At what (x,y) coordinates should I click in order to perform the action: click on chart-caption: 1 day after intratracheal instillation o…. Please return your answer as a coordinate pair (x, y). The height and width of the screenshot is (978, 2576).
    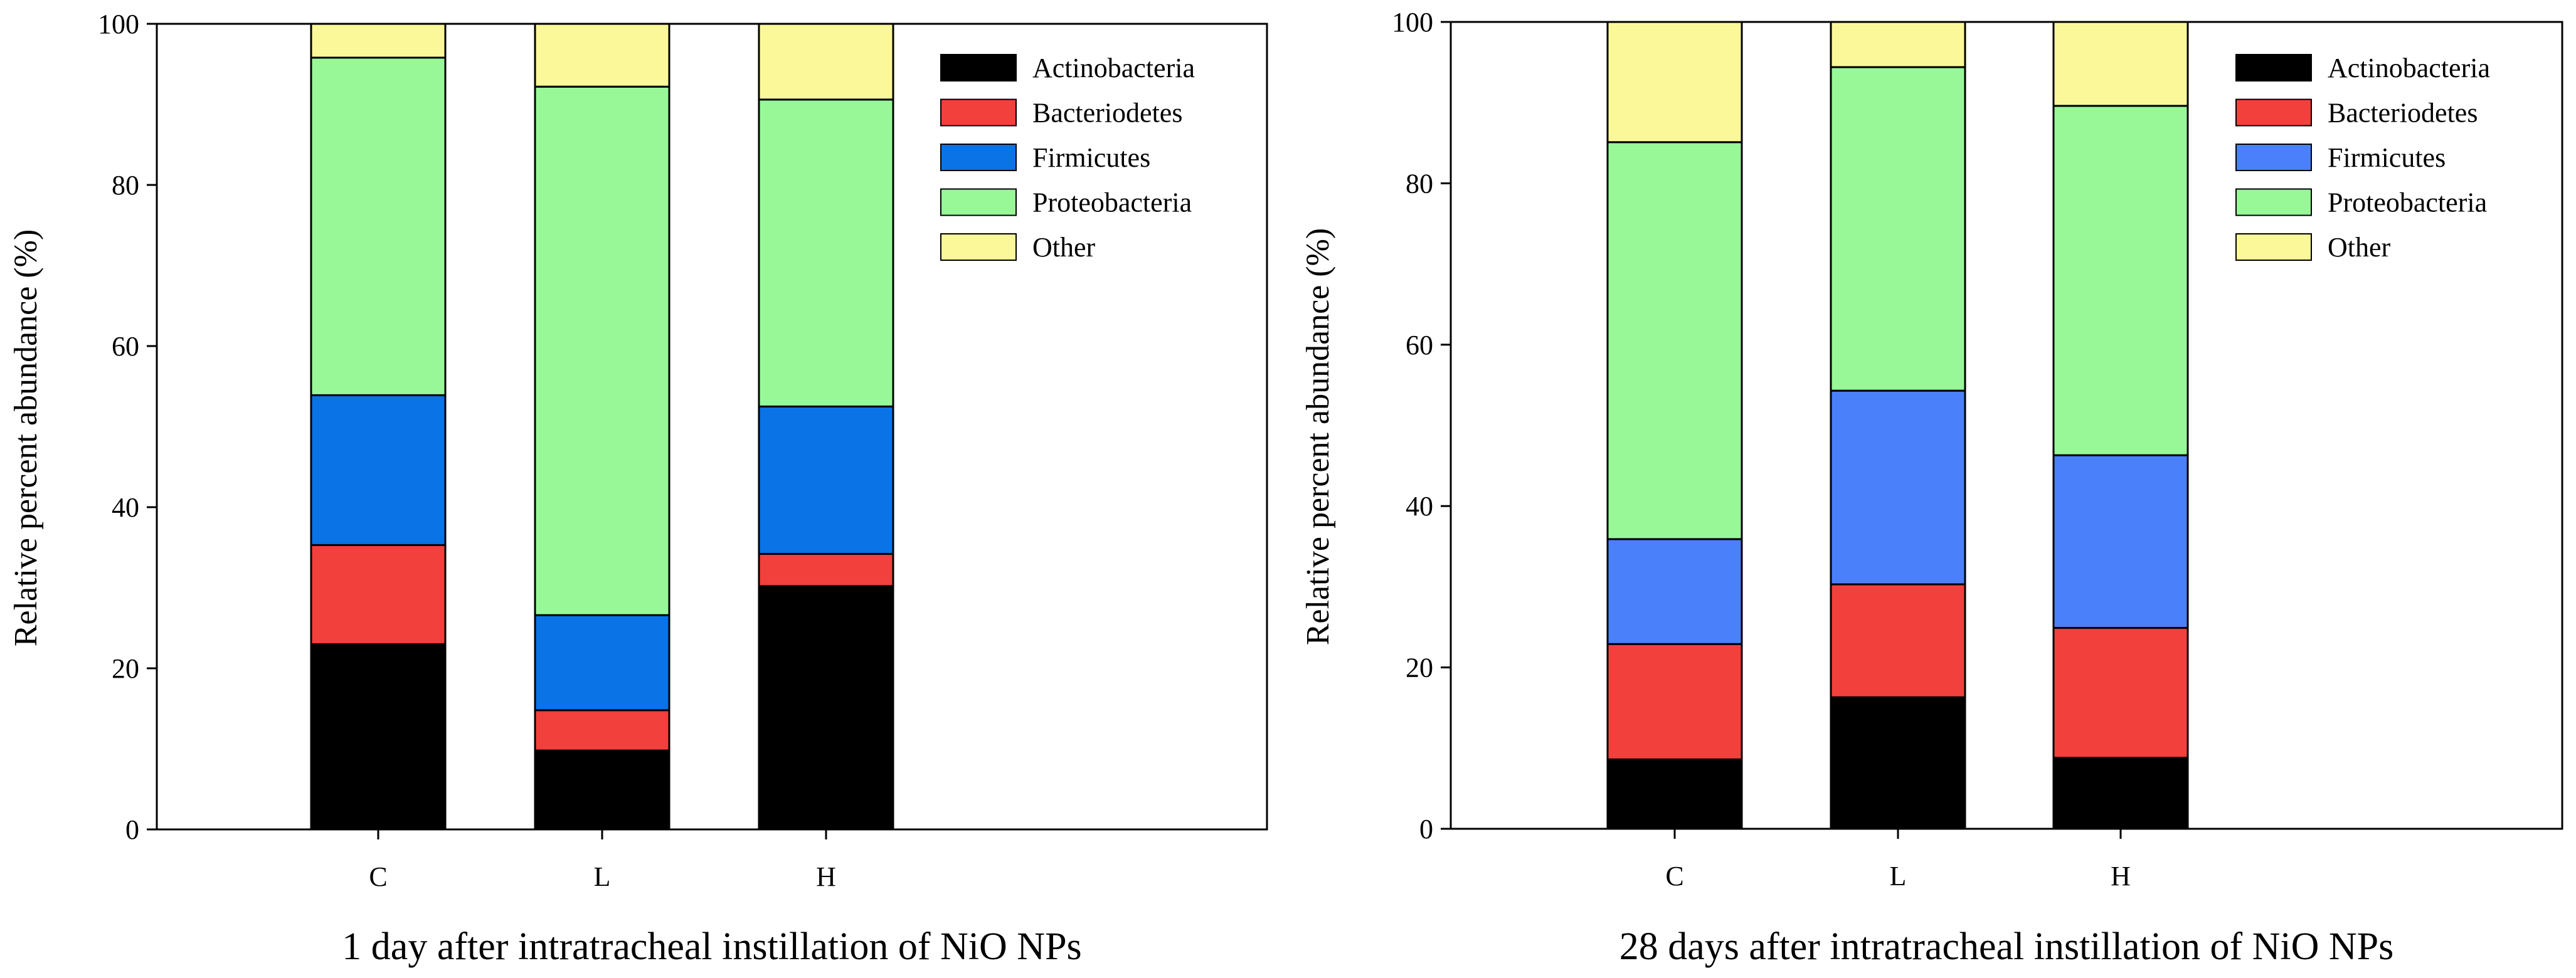
    Looking at the image, I should click on (711, 946).